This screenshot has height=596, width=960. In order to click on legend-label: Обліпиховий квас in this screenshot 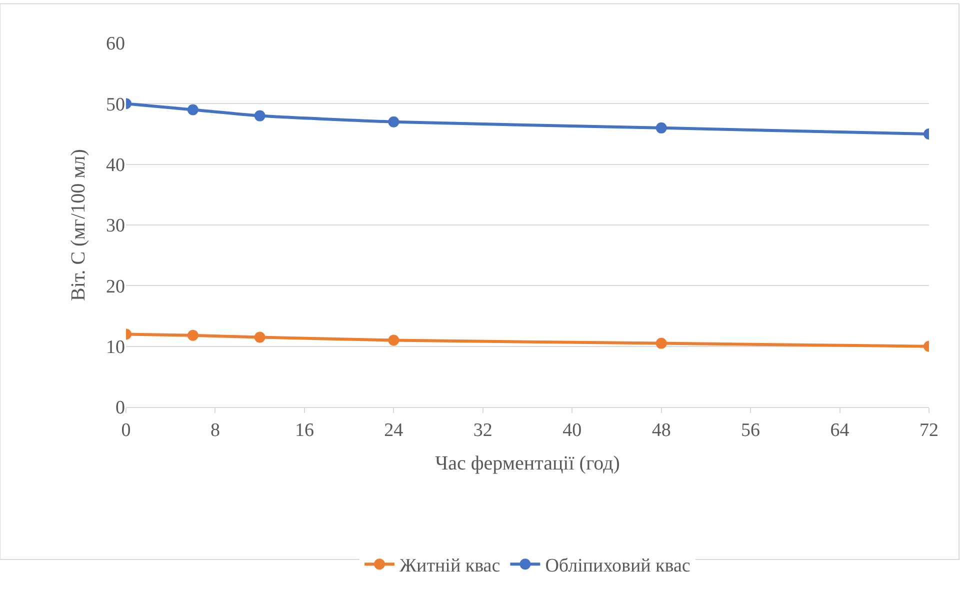, I will do `click(617, 566)`.